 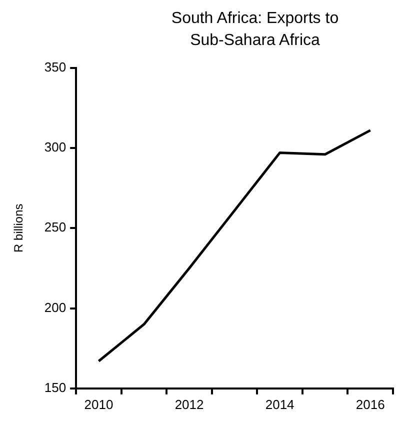 I want to click on chart-title: South Africa: Exports to Sub-Sahara Africa, so click(x=255, y=30).